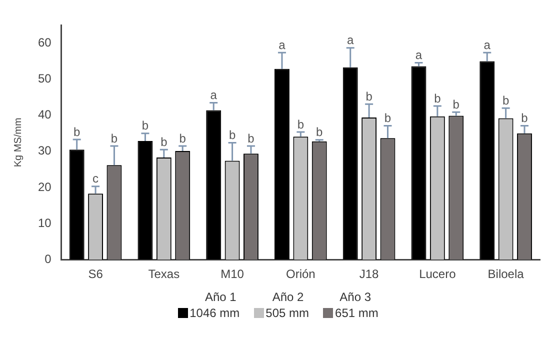  What do you see at coordinates (45, 79) in the screenshot?
I see `y-tick-label: 50` at bounding box center [45, 79].